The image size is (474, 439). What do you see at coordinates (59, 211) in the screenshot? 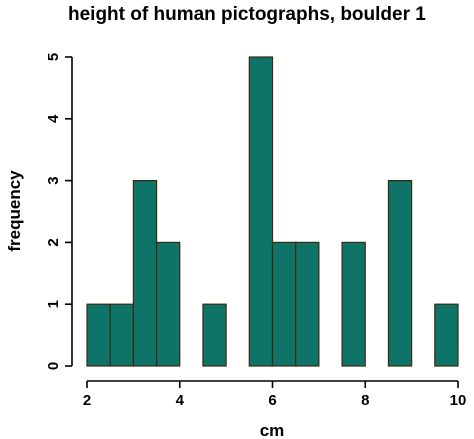
I see `y-axis: 0 1 2 3 4 5` at bounding box center [59, 211].